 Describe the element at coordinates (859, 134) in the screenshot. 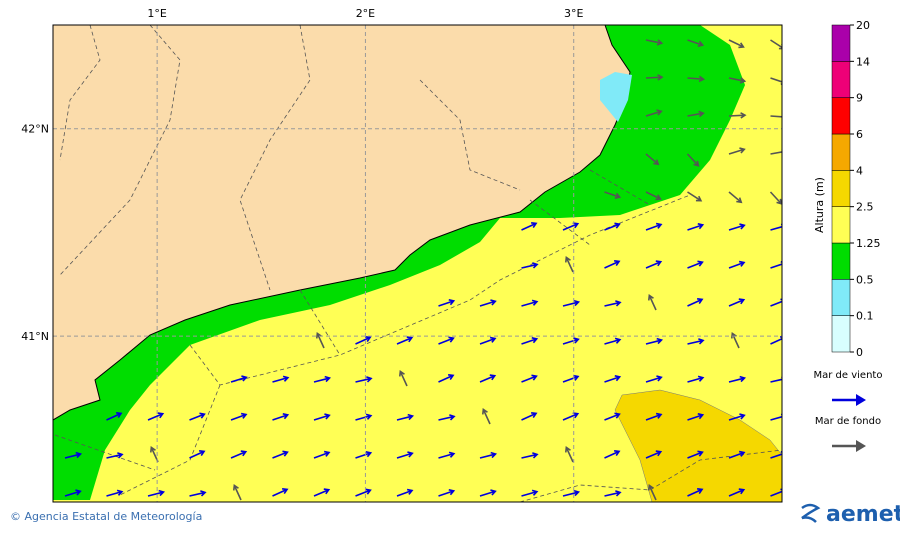

I see `colorbar-tick-label: 6` at that location.